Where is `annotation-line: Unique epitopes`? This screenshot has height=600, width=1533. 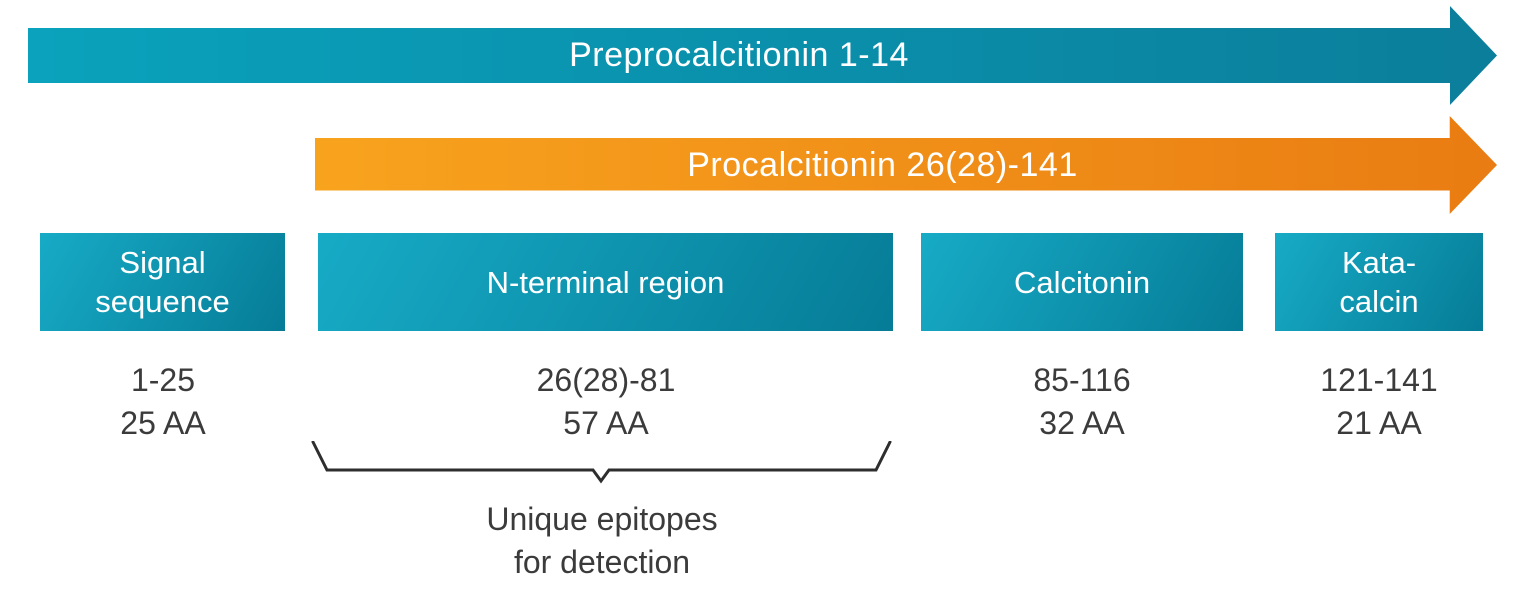 annotation-line: Unique epitopes is located at coordinates (602, 519).